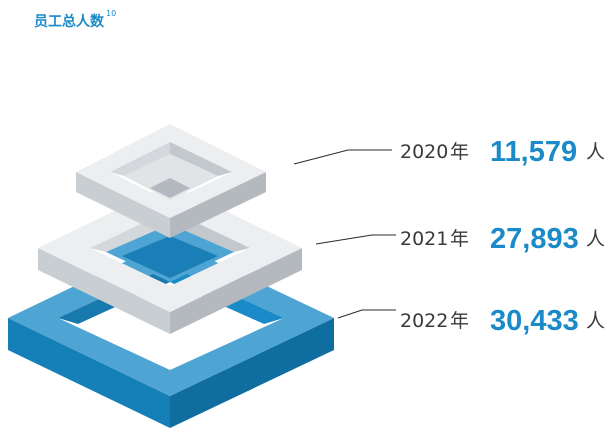  Describe the element at coordinates (342, 157) in the screenshot. I see `leader-line-2020` at that location.